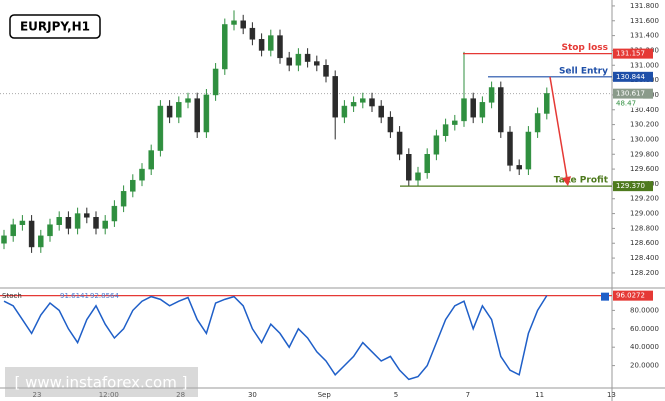  What do you see at coordinates (644, 243) in the screenshot?
I see `y-tick-label: 128.600` at bounding box center [644, 243].